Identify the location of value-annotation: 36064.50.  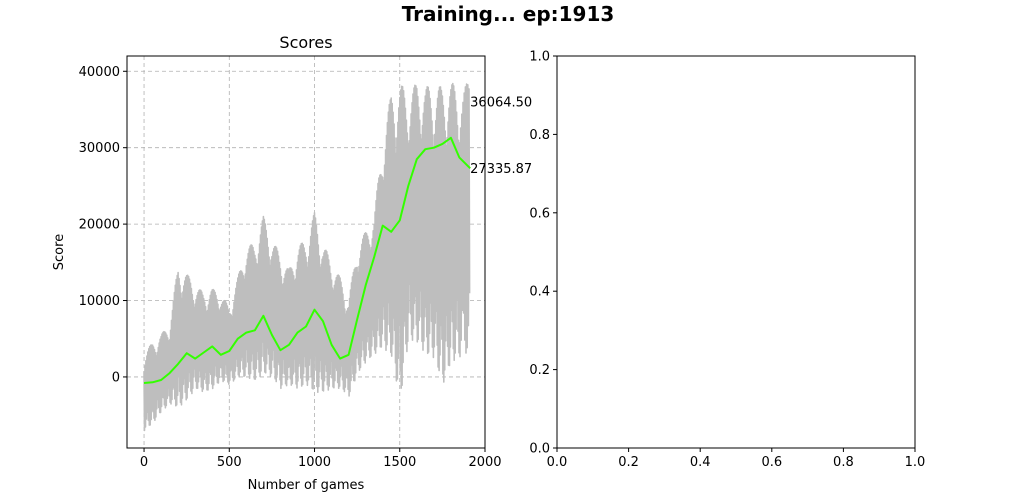
(501, 102).